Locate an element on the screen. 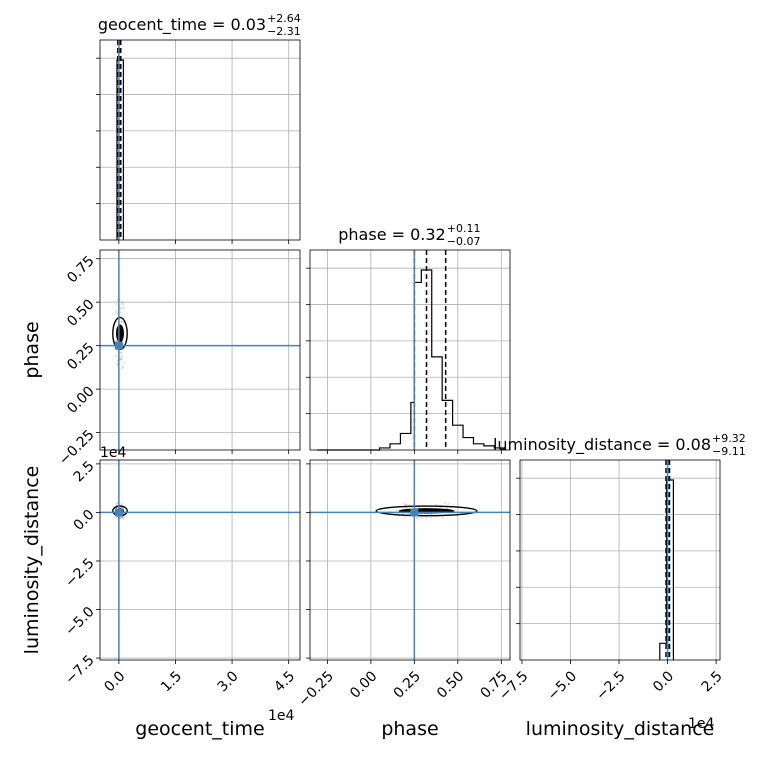 The image size is (760, 760). panel-geocent_time-vs-geocent_time is located at coordinates (198, 141).